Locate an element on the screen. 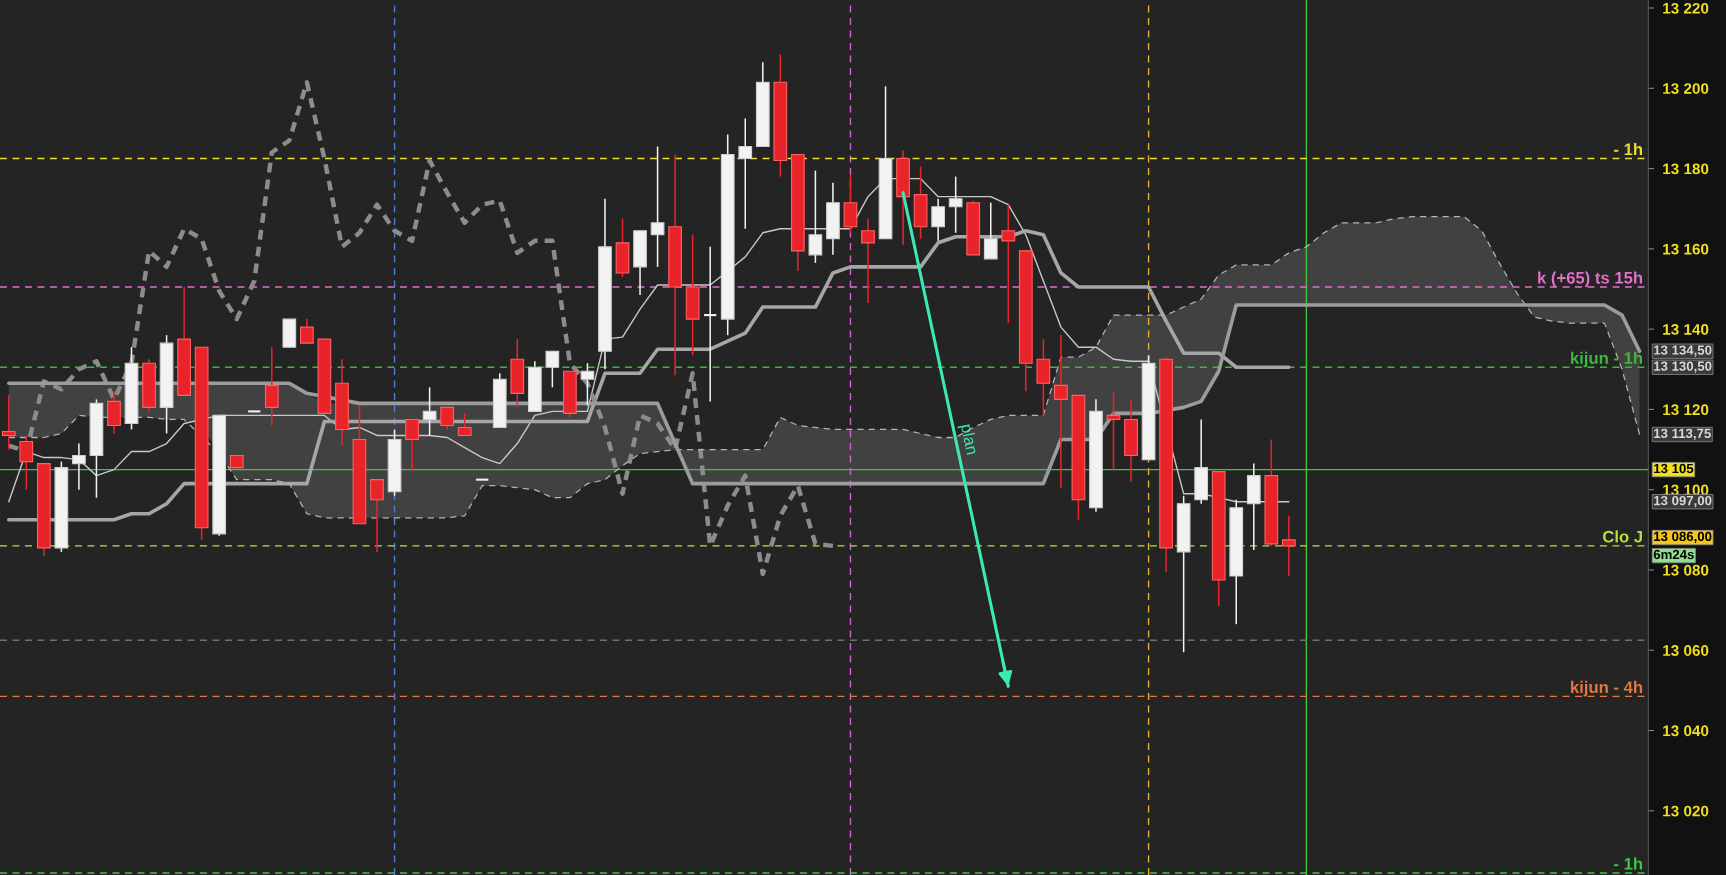 The width and height of the screenshot is (1726, 875). ref-line-label: k (+65) ts 15h is located at coordinates (1590, 279).